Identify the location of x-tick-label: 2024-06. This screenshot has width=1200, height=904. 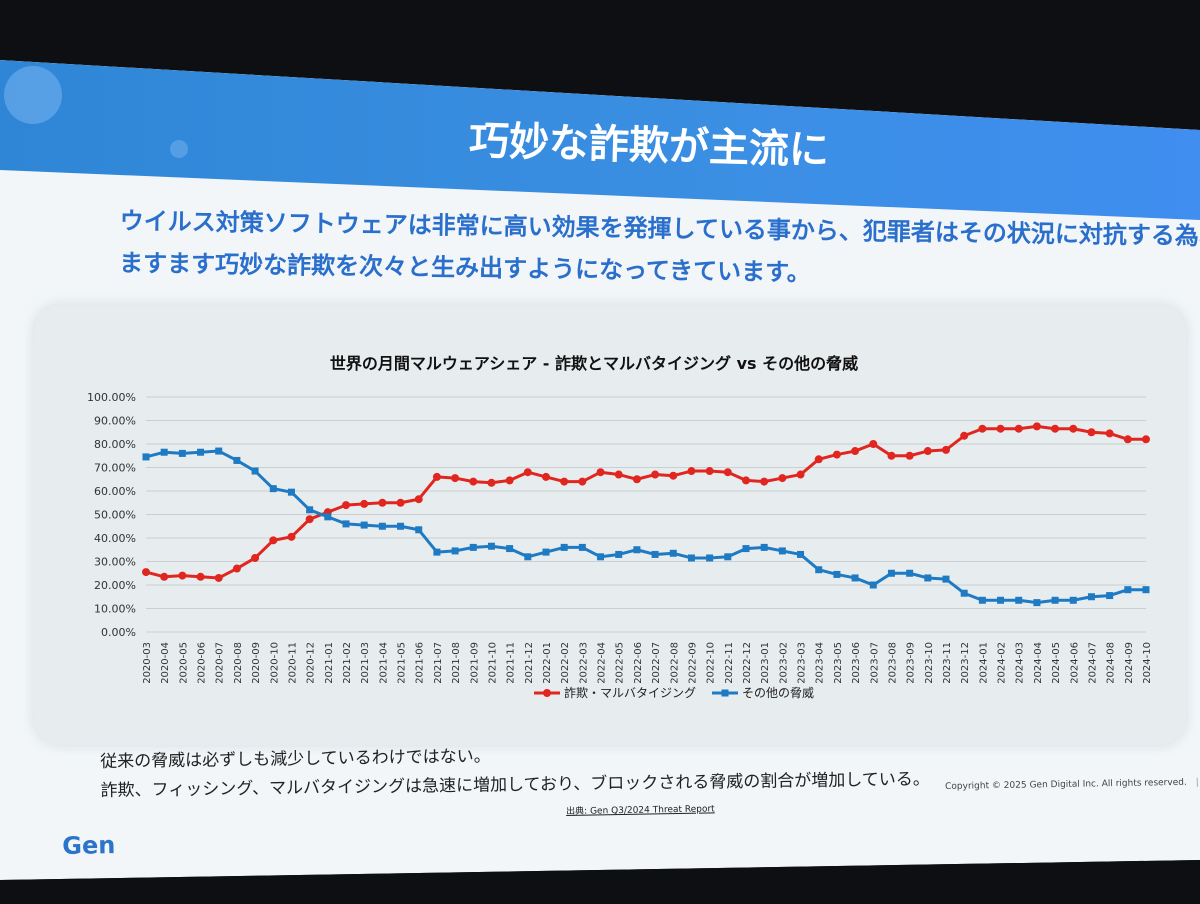
(1074, 663).